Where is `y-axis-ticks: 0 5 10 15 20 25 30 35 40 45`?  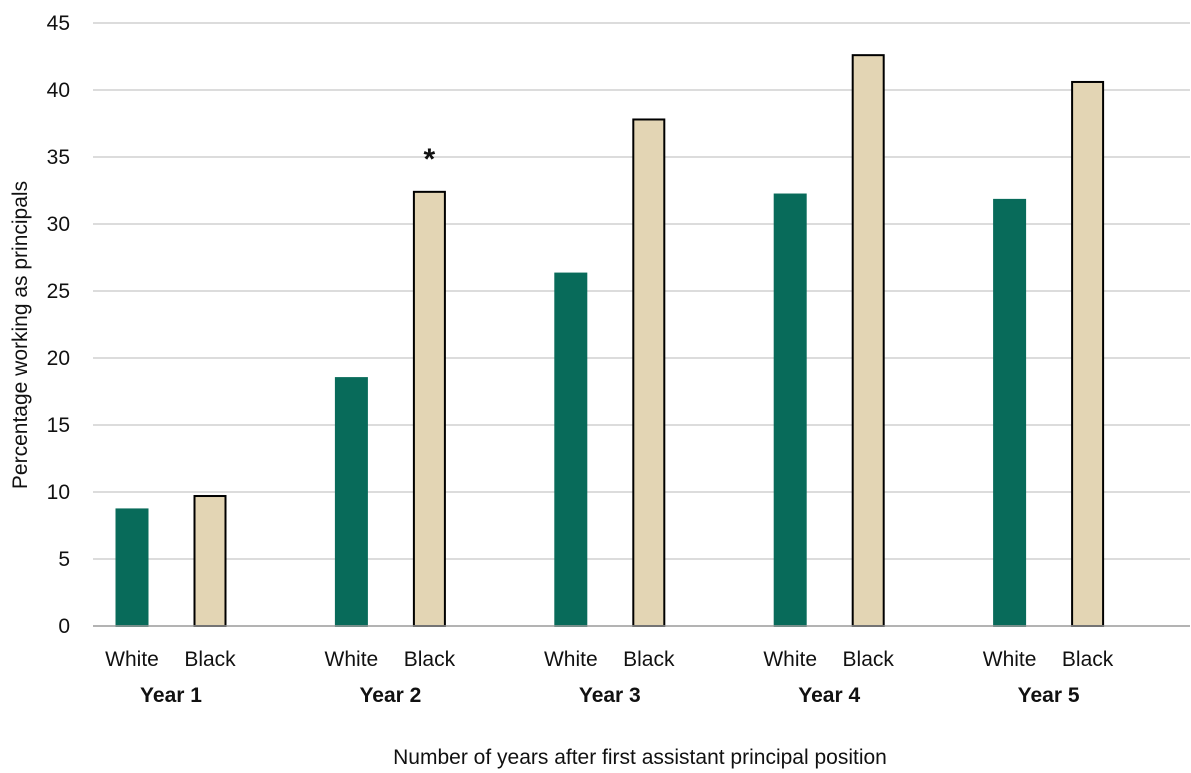
y-axis-ticks: 0 5 10 15 20 25 30 35 40 45 is located at coordinates (58, 325).